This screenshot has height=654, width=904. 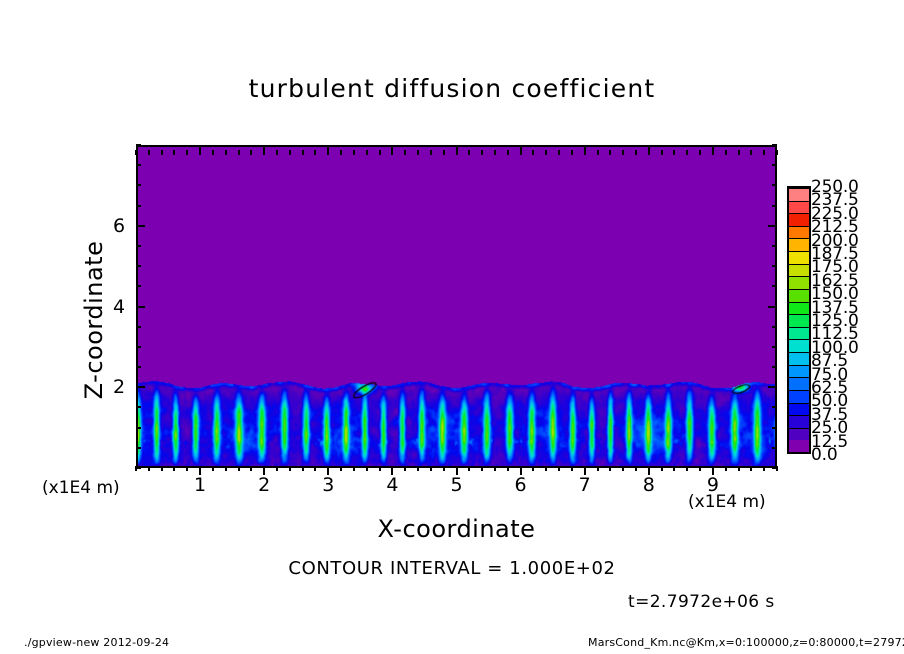 What do you see at coordinates (701, 602) in the screenshot?
I see `time-annotation: t=2.7972e+06 s` at bounding box center [701, 602].